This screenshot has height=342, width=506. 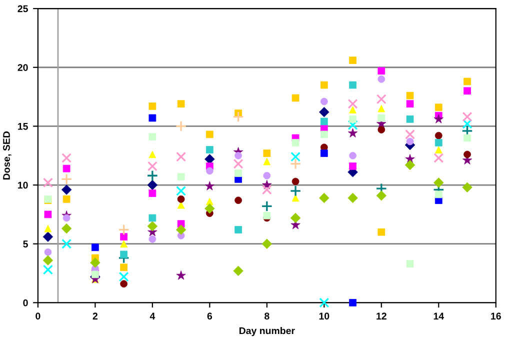 What do you see at coordinates (38, 316) in the screenshot?
I see `x-tick-label: 0` at bounding box center [38, 316].